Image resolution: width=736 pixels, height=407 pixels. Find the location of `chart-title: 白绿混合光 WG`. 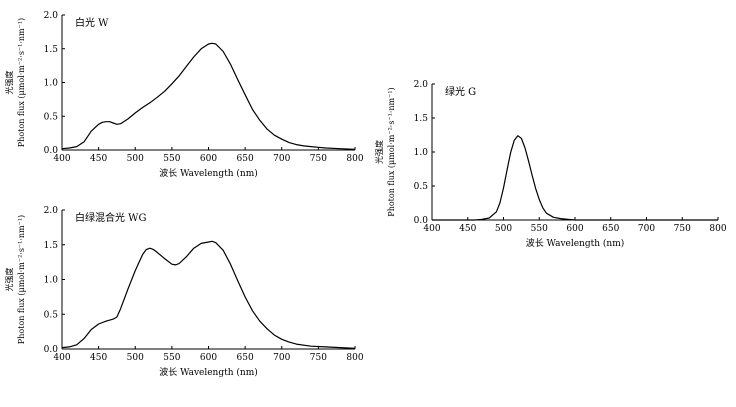

chart-title: 白绿混合光 WG is located at coordinates (110, 217).